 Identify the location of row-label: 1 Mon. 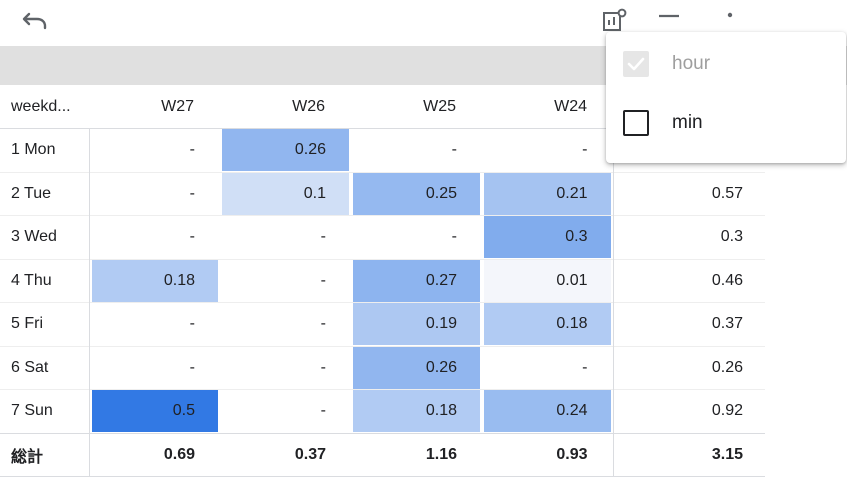
(45, 150).